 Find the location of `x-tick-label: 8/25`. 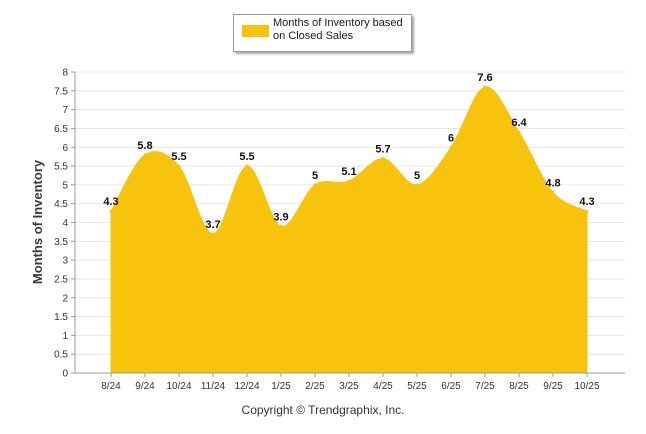

x-tick-label: 8/25 is located at coordinates (519, 386).